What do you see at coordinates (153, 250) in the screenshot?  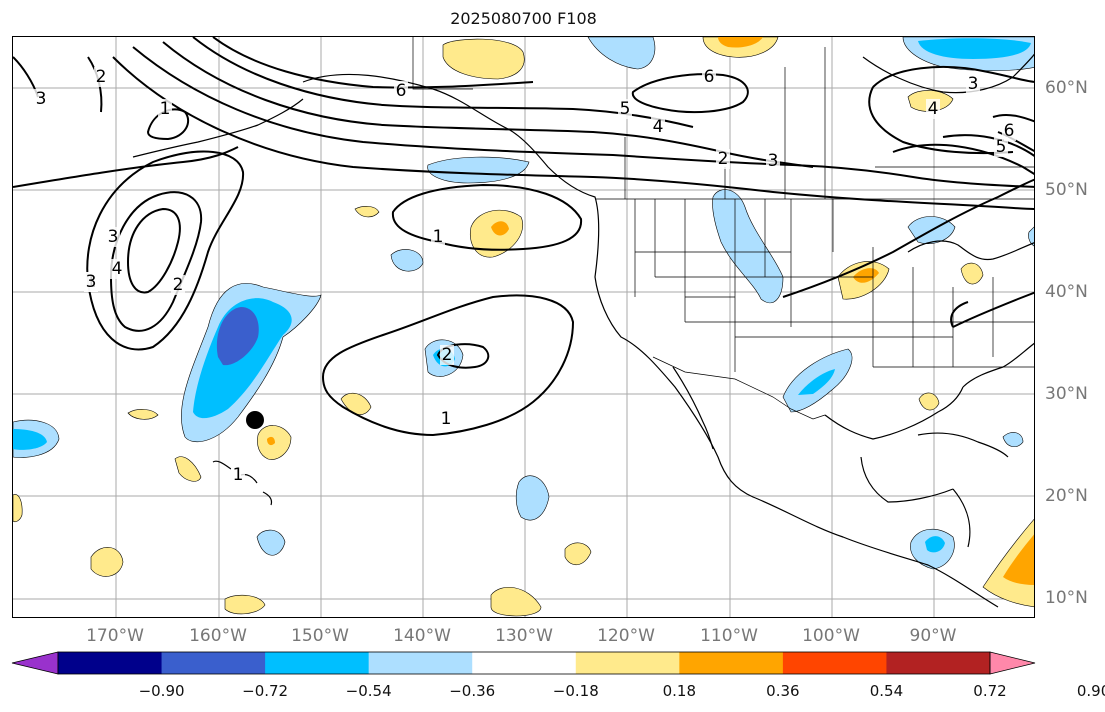 I see `contour-line-3-west-ring` at bounding box center [153, 250].